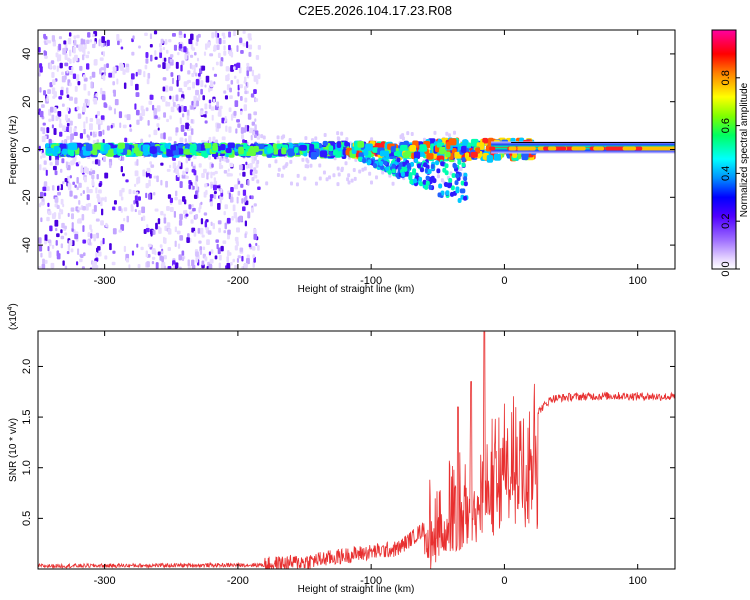 The width and height of the screenshot is (750, 600). What do you see at coordinates (638, 281) in the screenshot?
I see `spectrogram-xtick-label: 100` at bounding box center [638, 281].